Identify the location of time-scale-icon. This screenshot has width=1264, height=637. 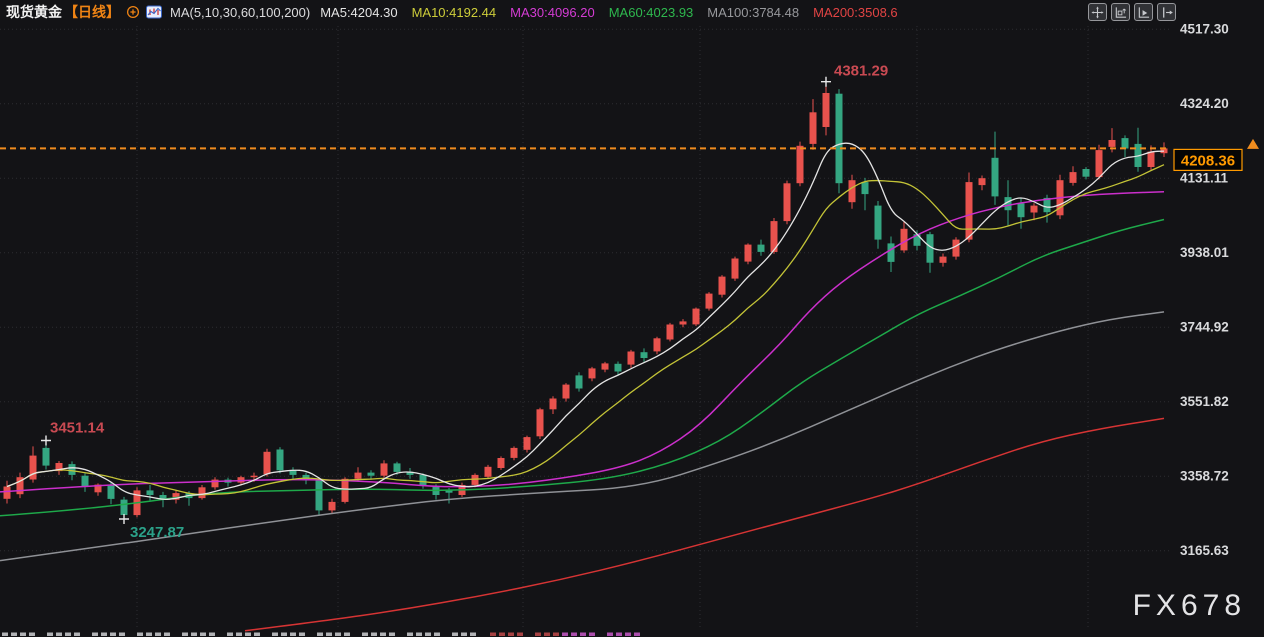
(1143, 12).